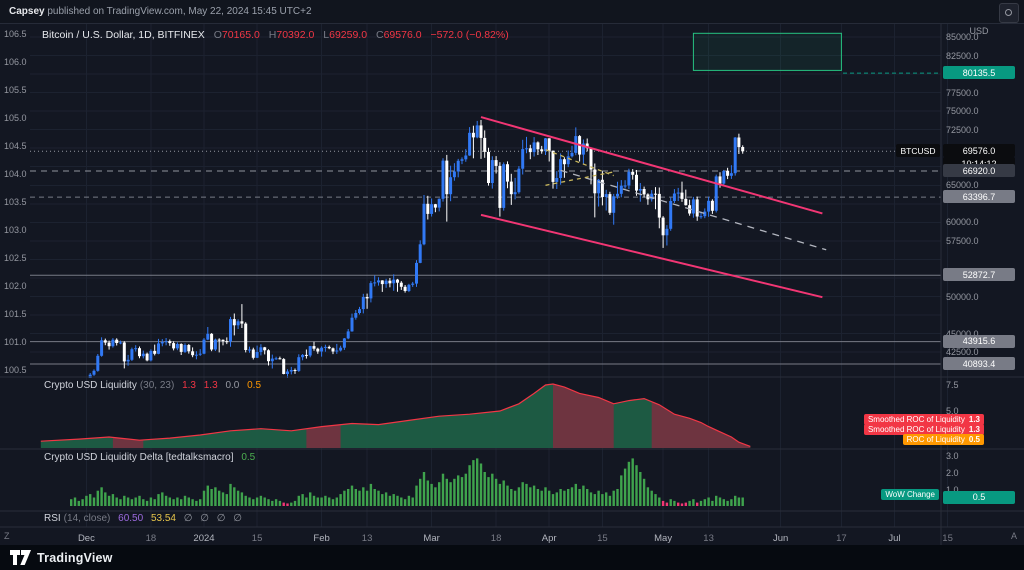 The height and width of the screenshot is (570, 1024). What do you see at coordinates (348, 35) in the screenshot?
I see `low-value: 69259.0` at bounding box center [348, 35].